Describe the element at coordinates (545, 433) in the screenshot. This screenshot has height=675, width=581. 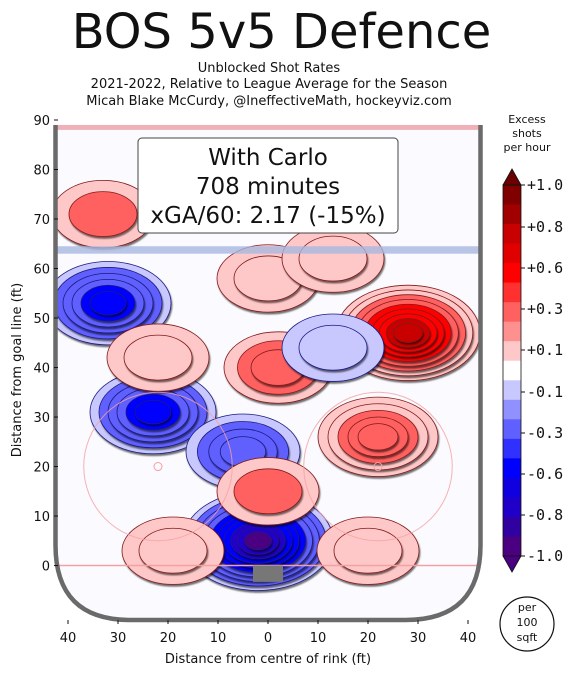
I see `colorbar-tick-label: -0.3` at that location.